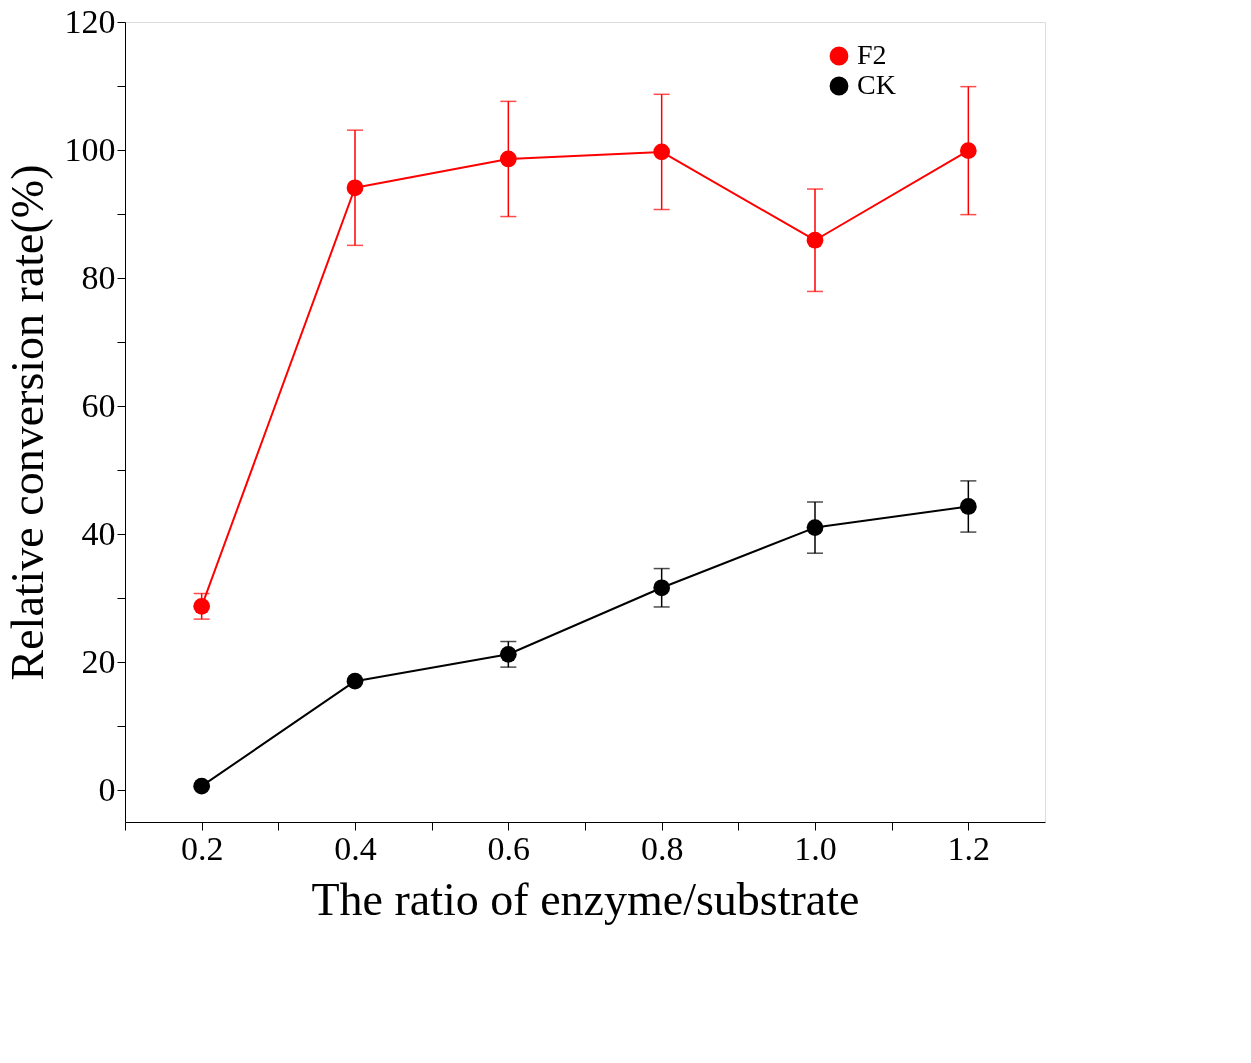 The image size is (1251, 1063). What do you see at coordinates (90, 149) in the screenshot?
I see `y-tick-label: 100` at bounding box center [90, 149].